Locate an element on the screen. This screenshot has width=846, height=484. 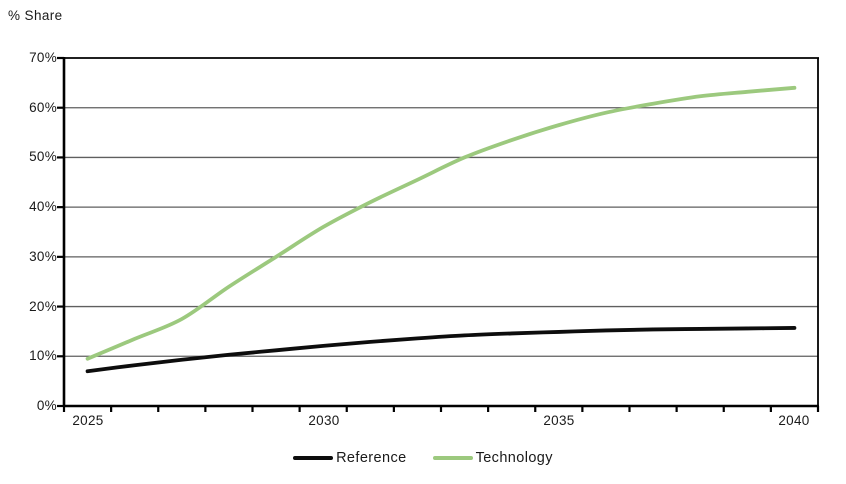
y-tick-label: 10% is located at coordinates (43, 355).